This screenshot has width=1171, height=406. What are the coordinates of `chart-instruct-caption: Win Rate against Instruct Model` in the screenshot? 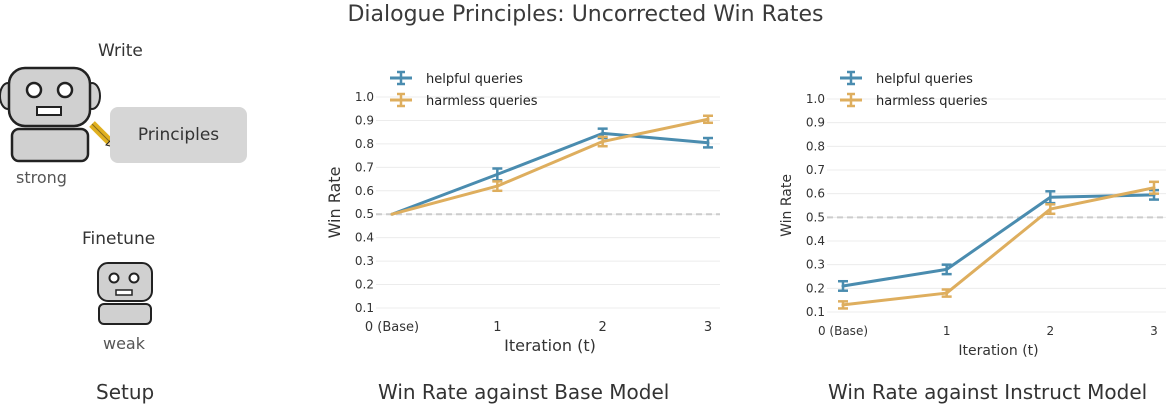 It's located at (988, 392).